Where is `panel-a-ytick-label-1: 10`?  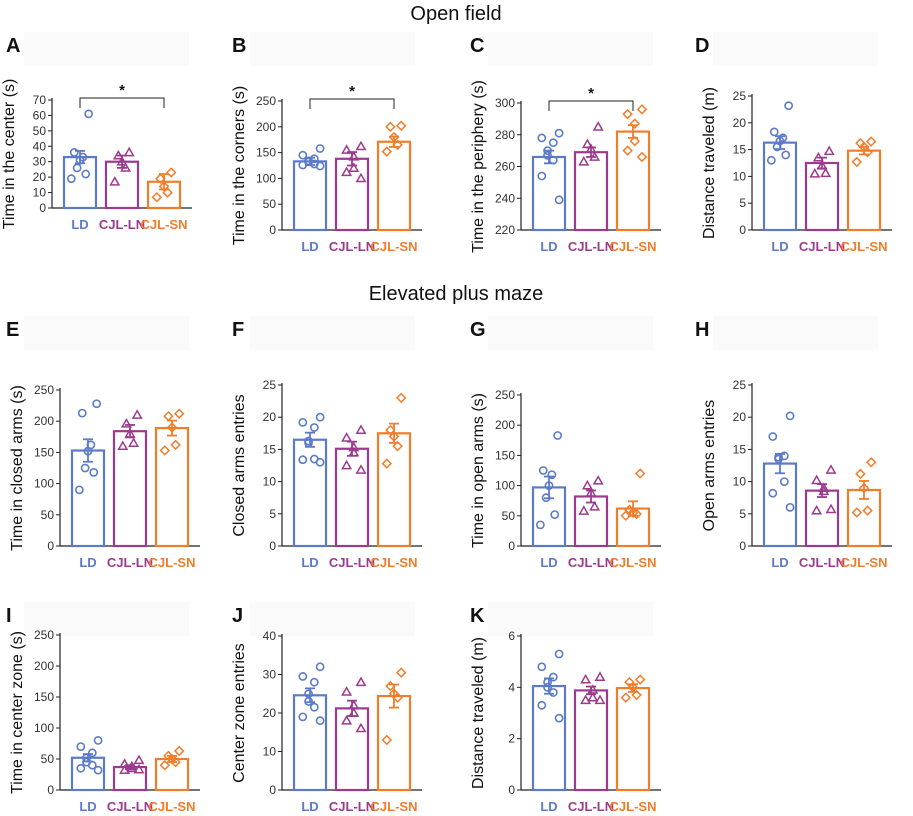 panel-a-ytick-label-1: 10 is located at coordinates (40, 193).